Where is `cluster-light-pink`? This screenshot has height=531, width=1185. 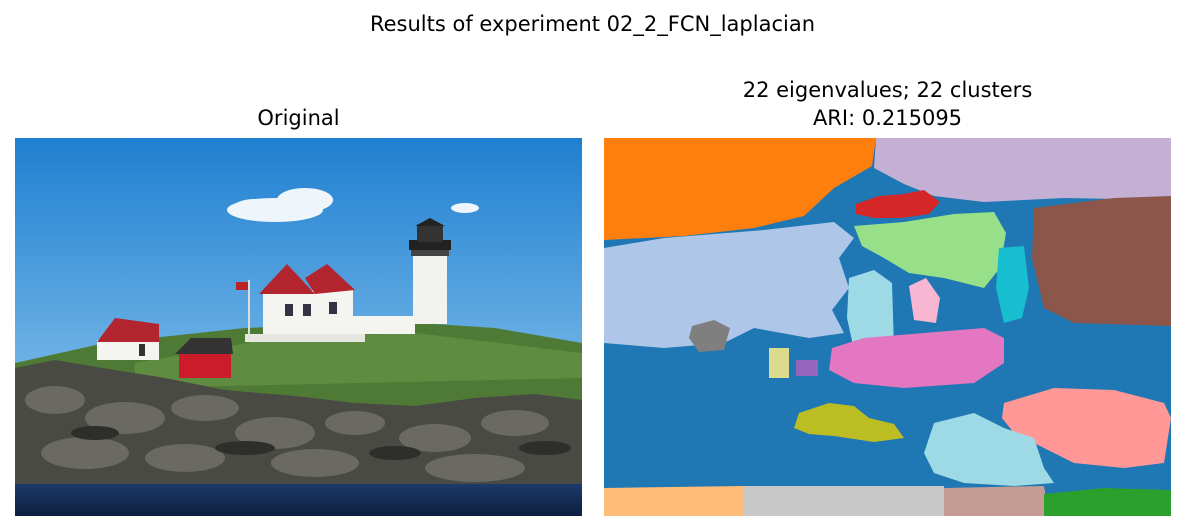 cluster-light-pink is located at coordinates (924, 300).